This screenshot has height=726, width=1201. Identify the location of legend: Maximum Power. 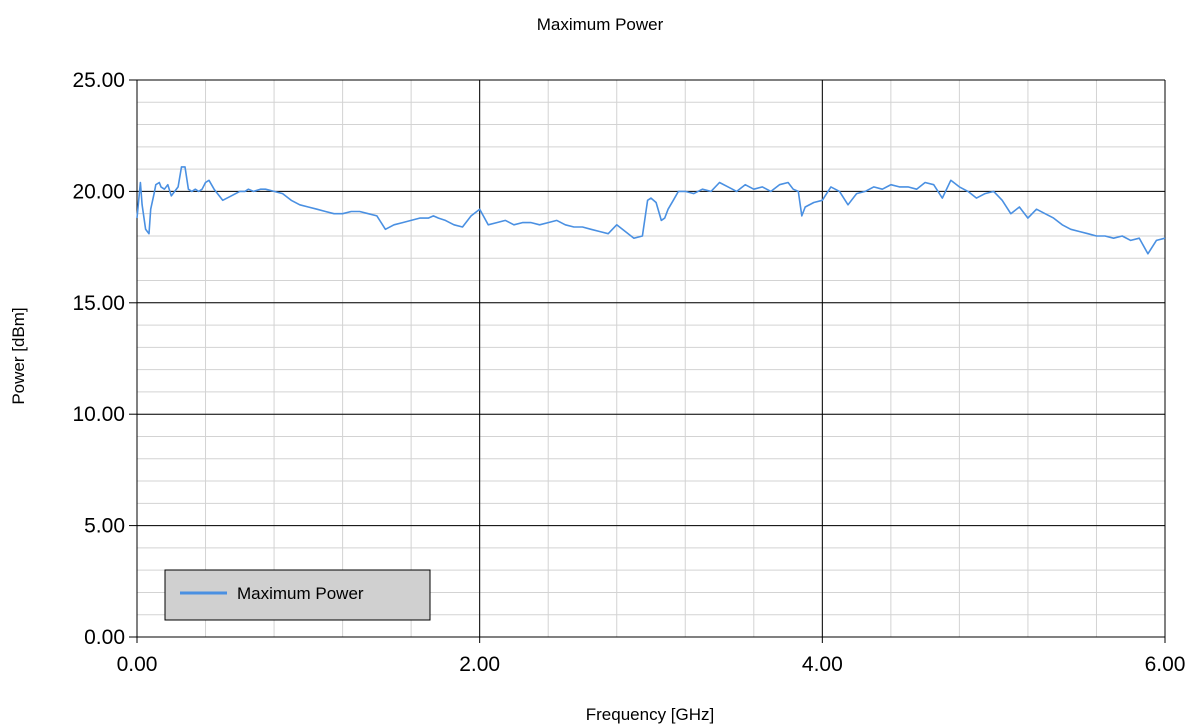
(297, 595).